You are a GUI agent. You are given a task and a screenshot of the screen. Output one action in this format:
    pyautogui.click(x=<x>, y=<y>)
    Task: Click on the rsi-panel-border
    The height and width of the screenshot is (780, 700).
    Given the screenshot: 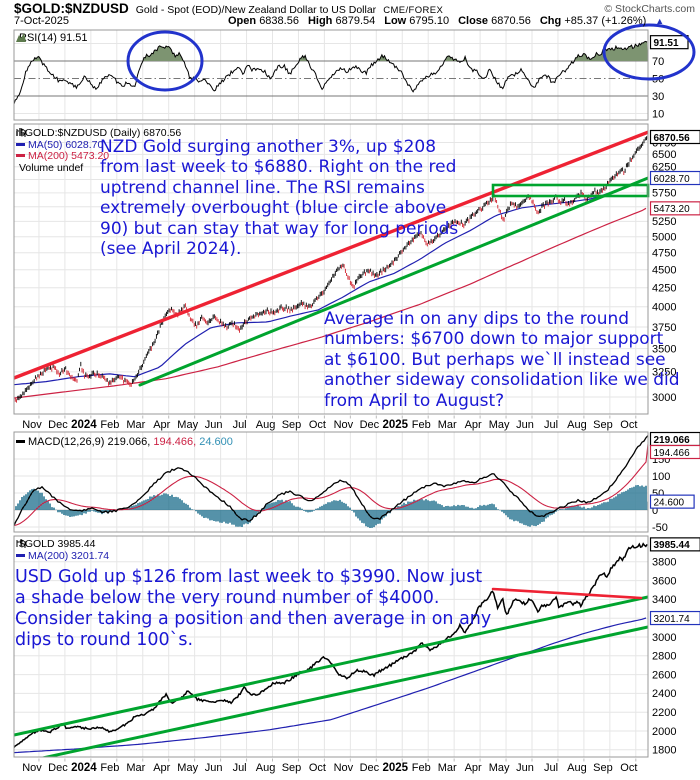 What is the action you would take?
    pyautogui.click(x=331, y=75)
    